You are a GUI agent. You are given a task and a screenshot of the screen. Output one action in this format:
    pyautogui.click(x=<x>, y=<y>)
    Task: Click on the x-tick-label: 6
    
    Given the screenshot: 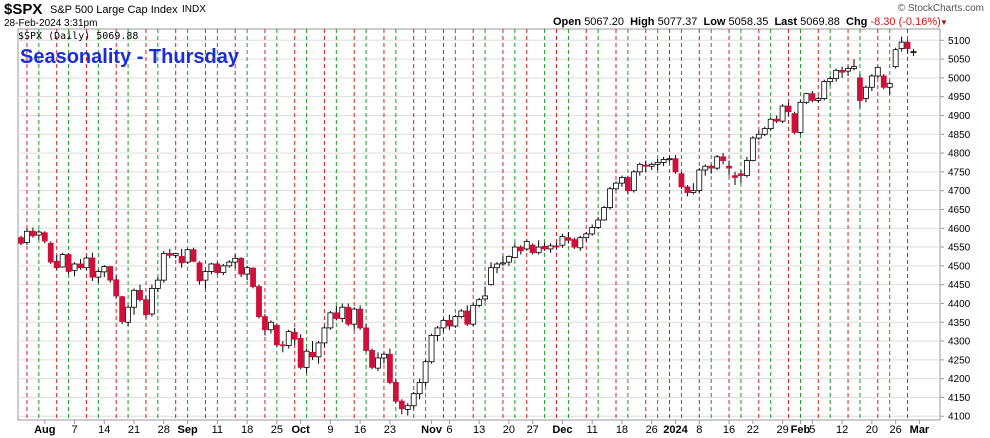 What is the action you would take?
    pyautogui.click(x=449, y=430)
    